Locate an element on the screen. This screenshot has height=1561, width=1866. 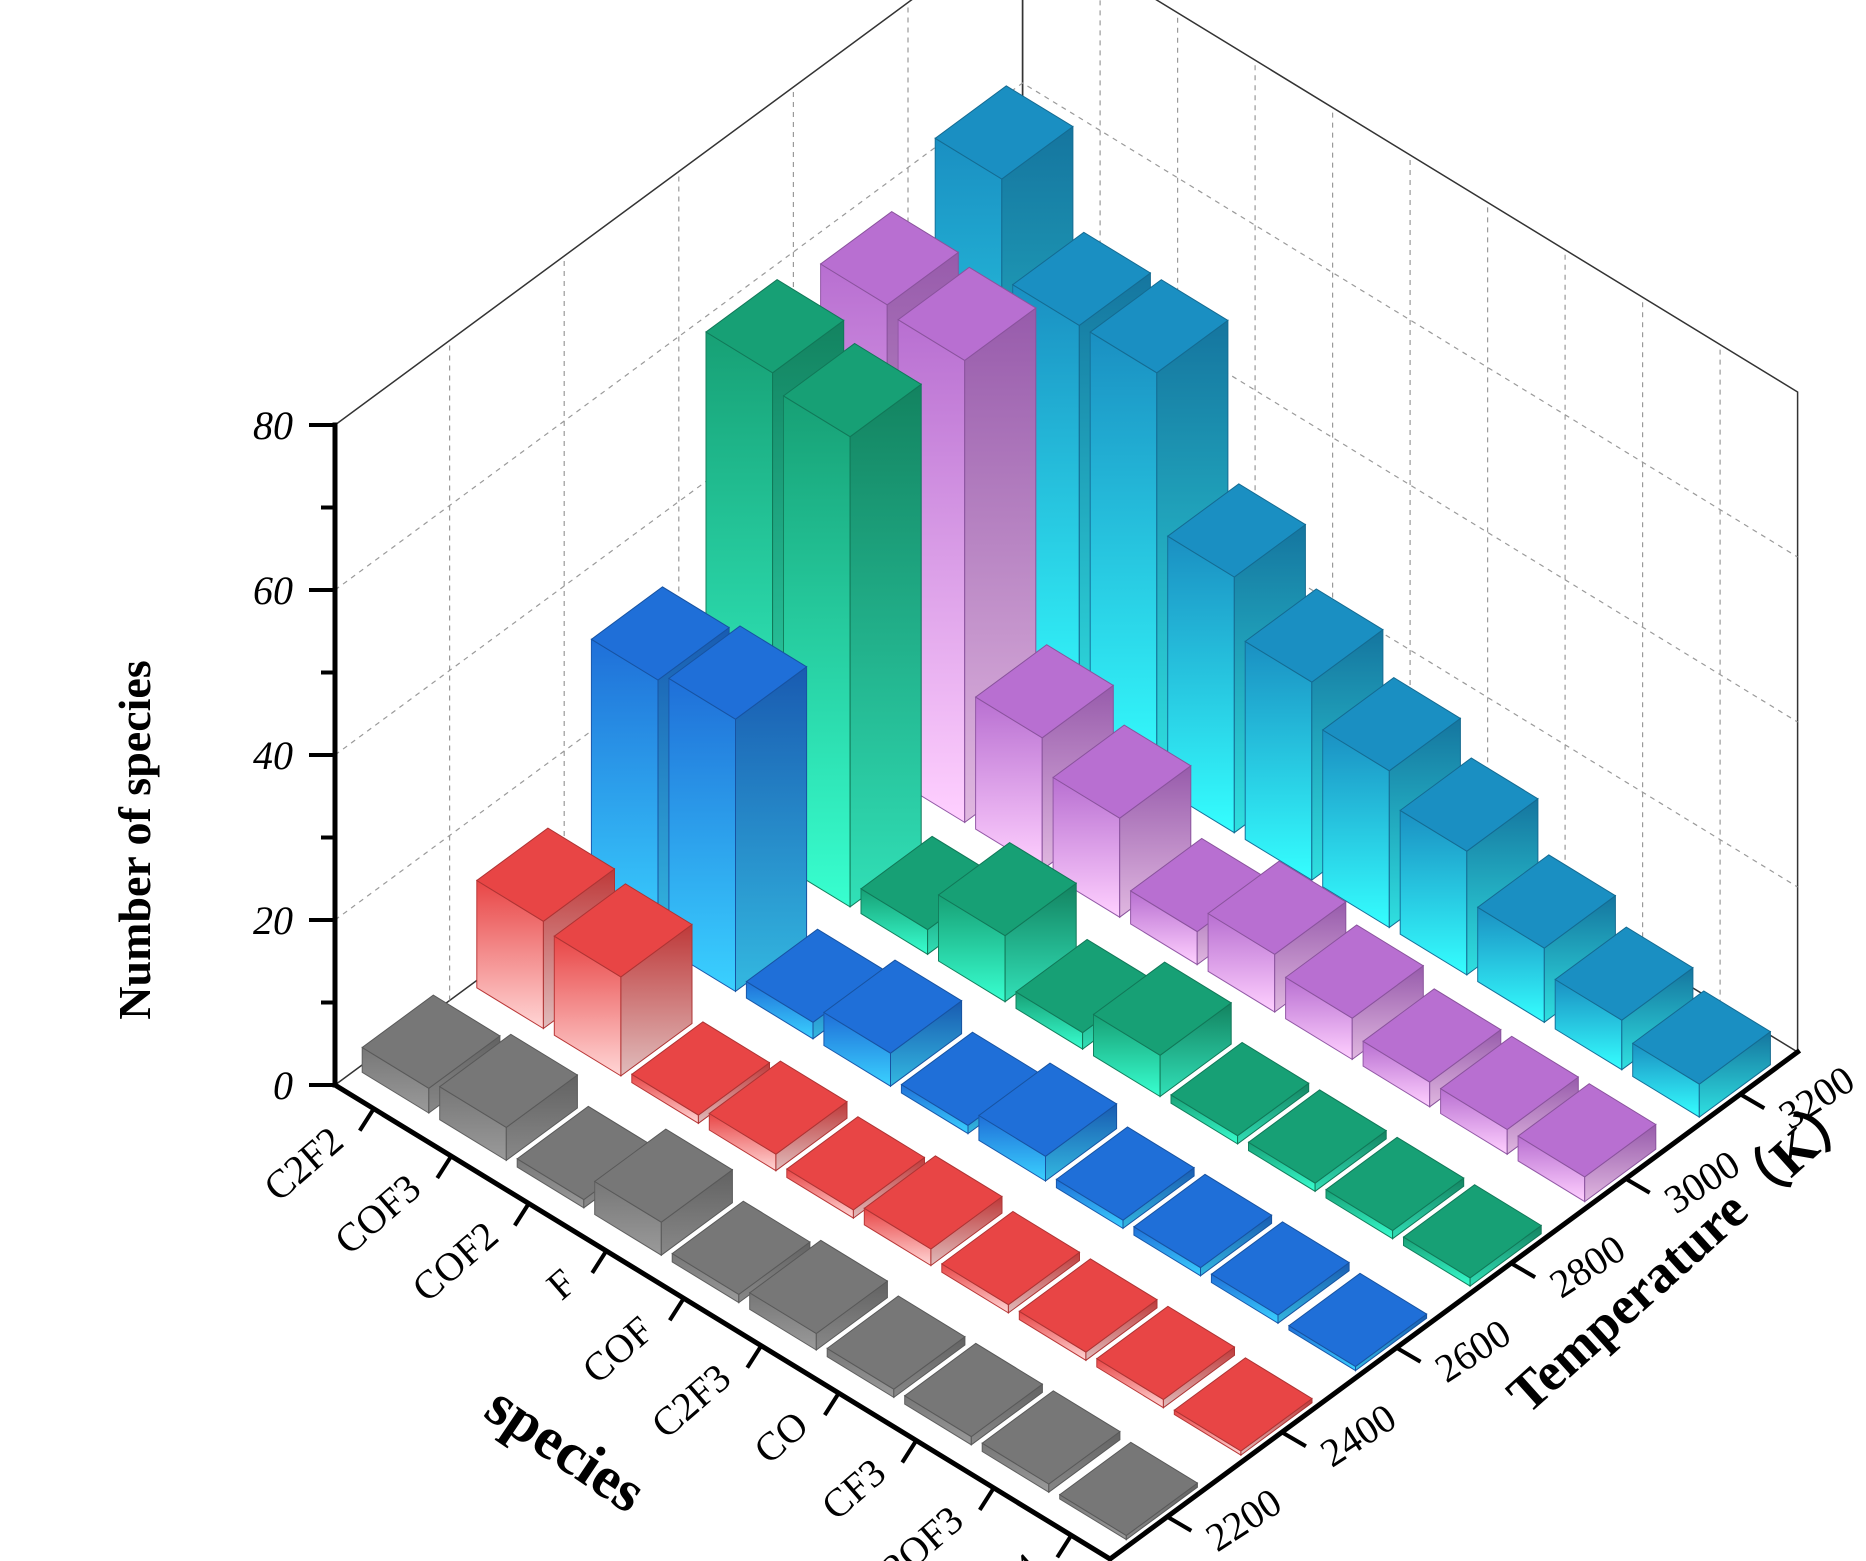
bar-2600-CO is located at coordinates (1125, 1178).